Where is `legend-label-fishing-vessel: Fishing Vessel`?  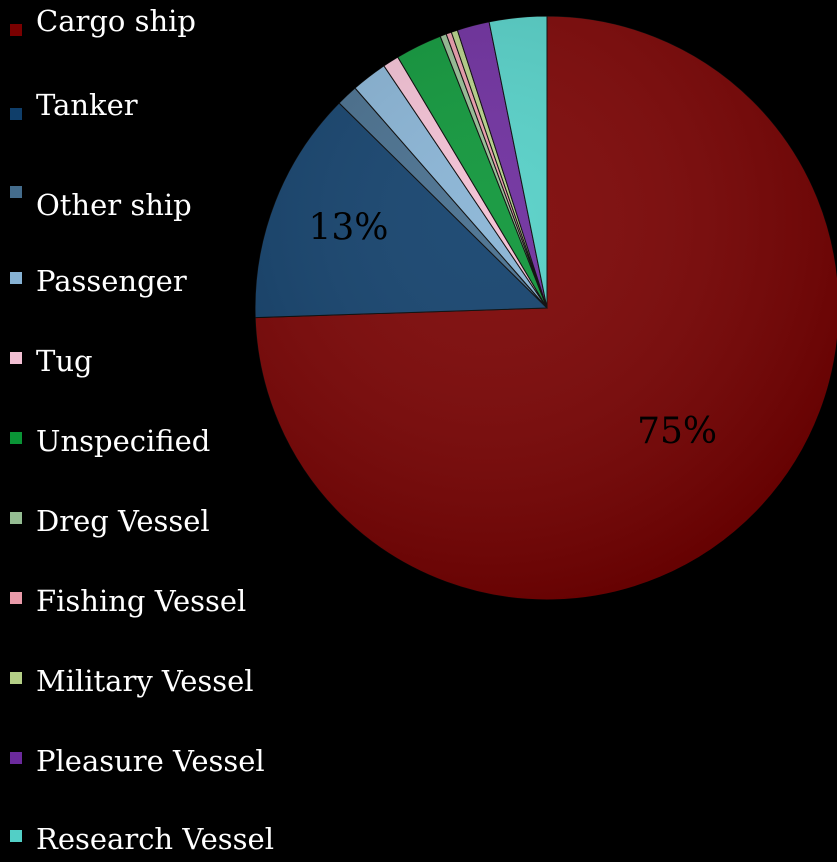
legend-label-fishing-vessel: Fishing Vessel is located at coordinates (141, 601).